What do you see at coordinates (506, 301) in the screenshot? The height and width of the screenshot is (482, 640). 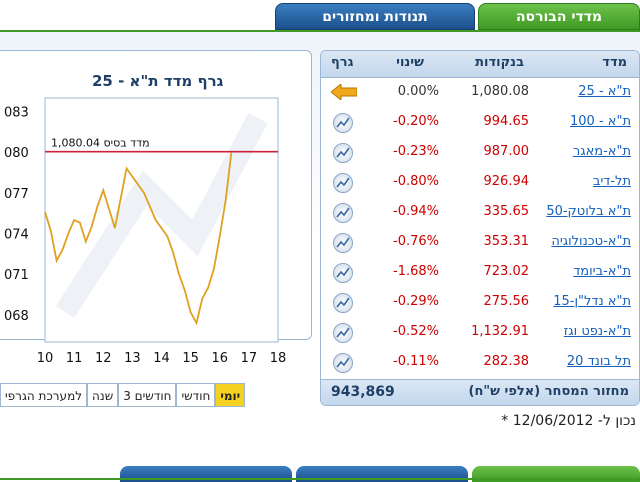 I see `index-points: 275.56` at bounding box center [506, 301].